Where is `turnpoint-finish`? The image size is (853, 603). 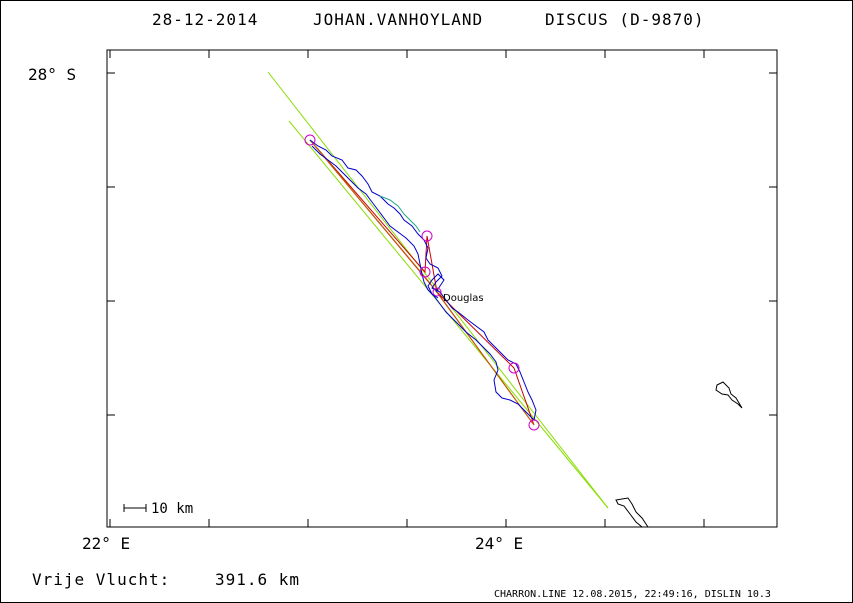
turnpoint-finish is located at coordinates (534, 425).